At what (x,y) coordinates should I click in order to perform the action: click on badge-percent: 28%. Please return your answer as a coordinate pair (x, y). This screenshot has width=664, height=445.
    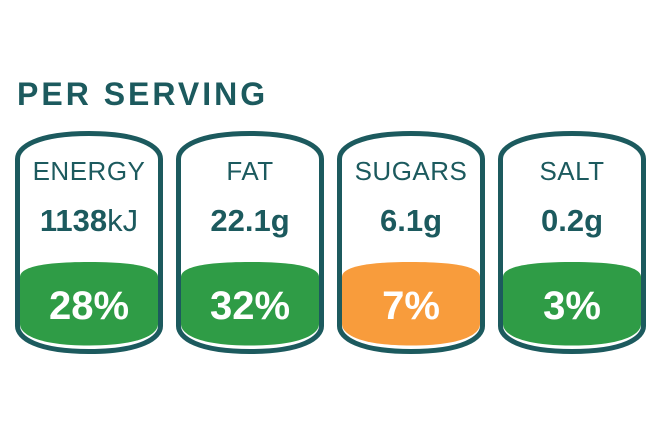
    Looking at the image, I should click on (89, 306).